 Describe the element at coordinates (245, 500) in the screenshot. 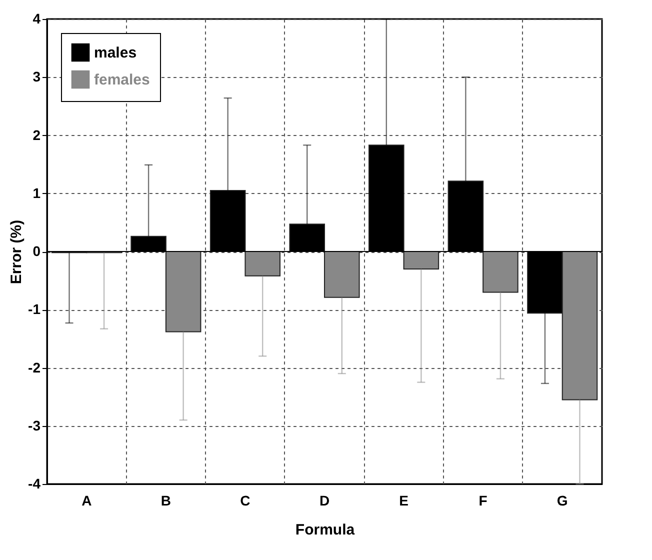

I see `x-tick-label: C` at that location.